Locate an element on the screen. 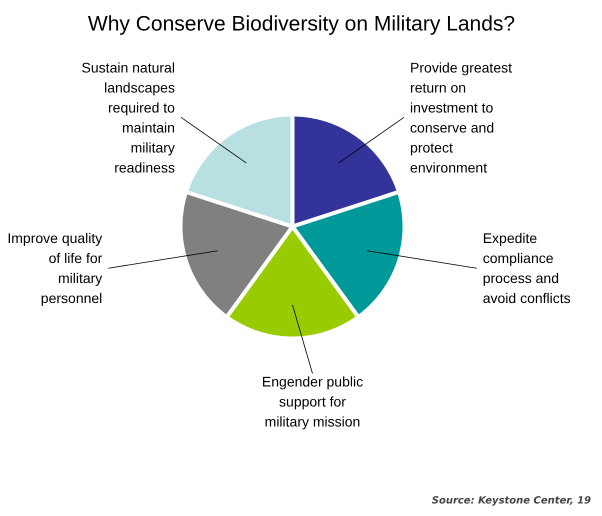 The image size is (602, 516). slice-label: Sustain natural landscapes required to maintain military readiness is located at coordinates (129, 117).